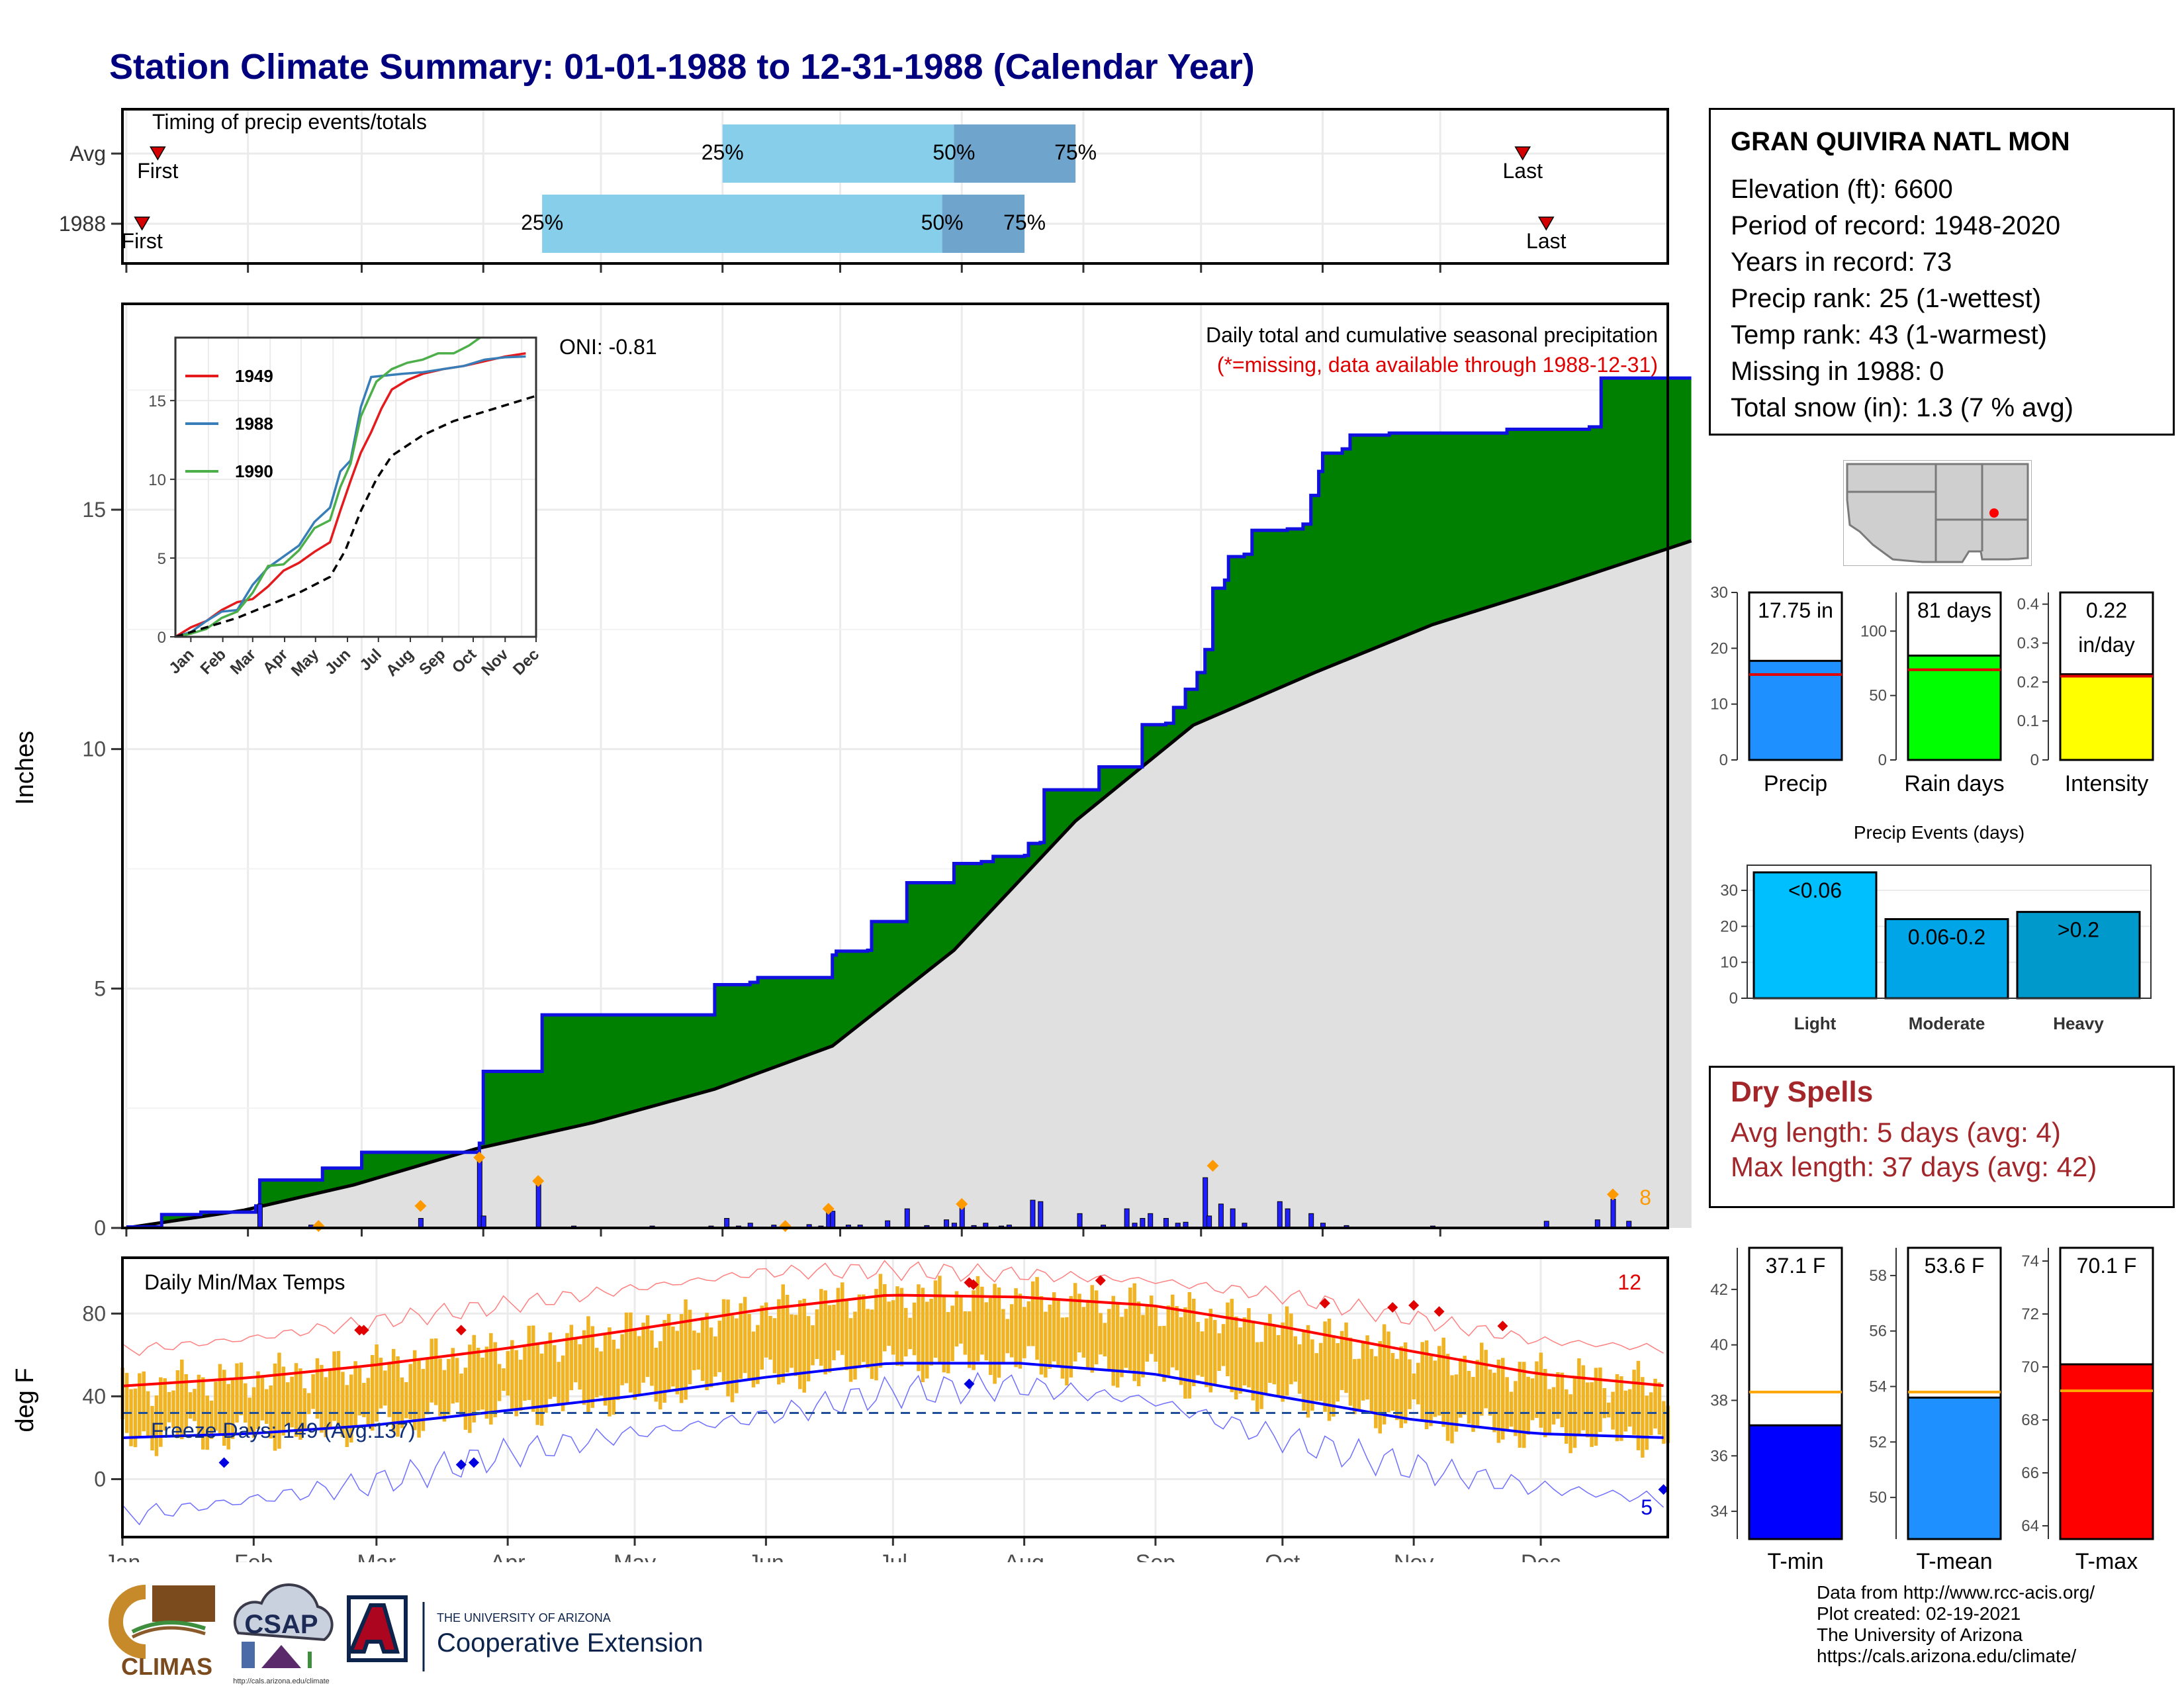 This screenshot has width=2184, height=1688. Describe the element at coordinates (1878, 1331) in the screenshot. I see `temp-t-mean-y-tick-label: 56` at that location.